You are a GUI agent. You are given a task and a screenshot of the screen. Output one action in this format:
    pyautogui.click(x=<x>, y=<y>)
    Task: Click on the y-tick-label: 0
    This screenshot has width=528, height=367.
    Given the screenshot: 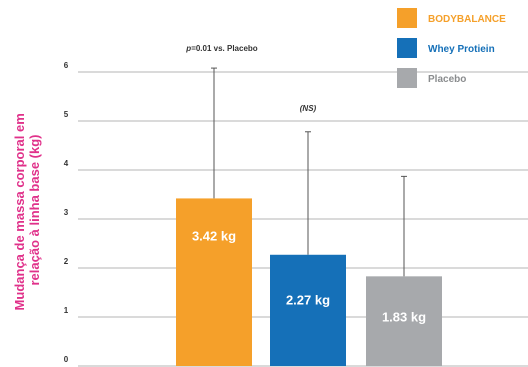 What is the action you would take?
    pyautogui.click(x=66, y=359)
    